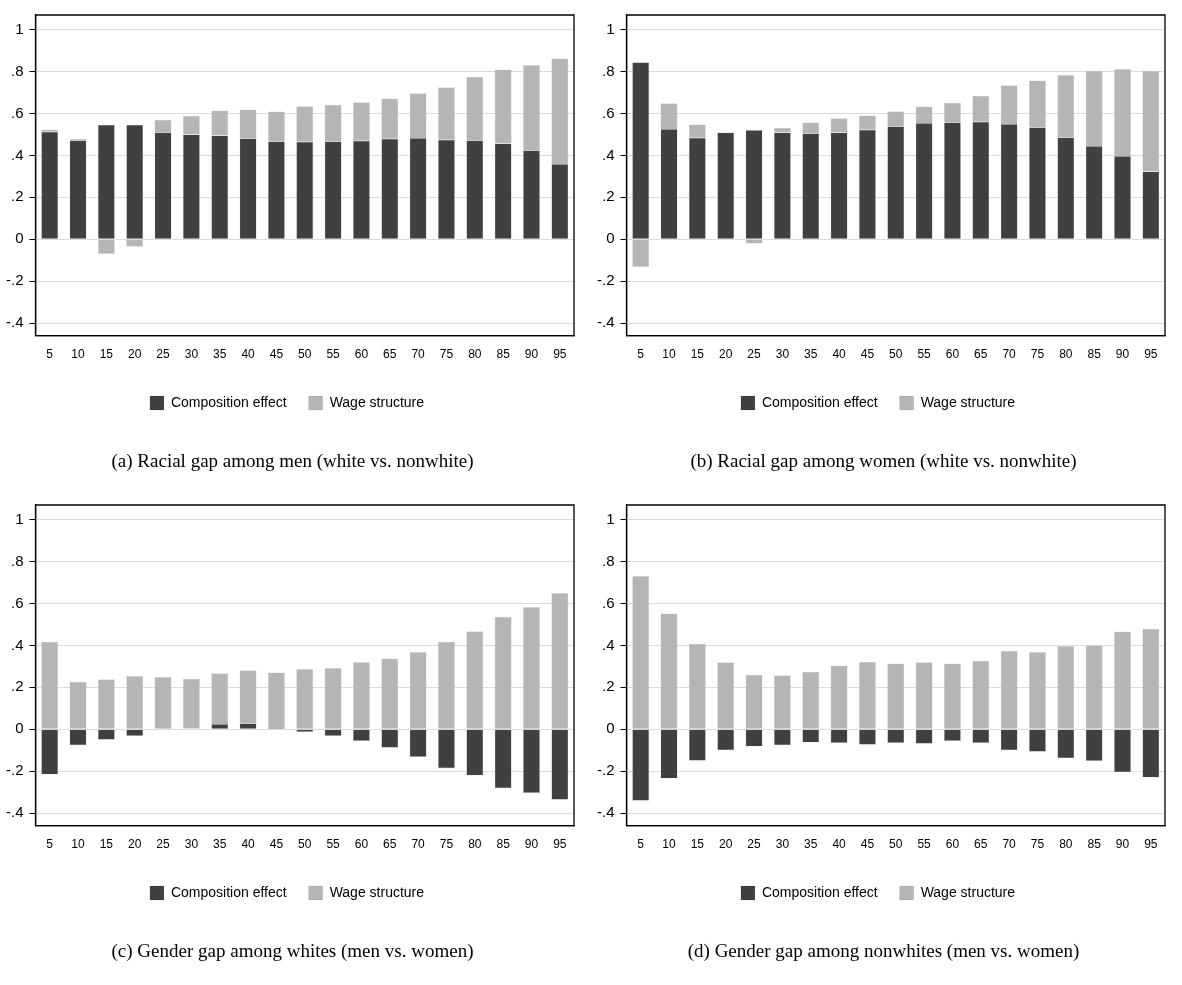 This screenshot has height=985, width=1182. What do you see at coordinates (883, 951) in the screenshot?
I see `text: (d) Gender gap among nonwhites (men vs. women)` at bounding box center [883, 951].